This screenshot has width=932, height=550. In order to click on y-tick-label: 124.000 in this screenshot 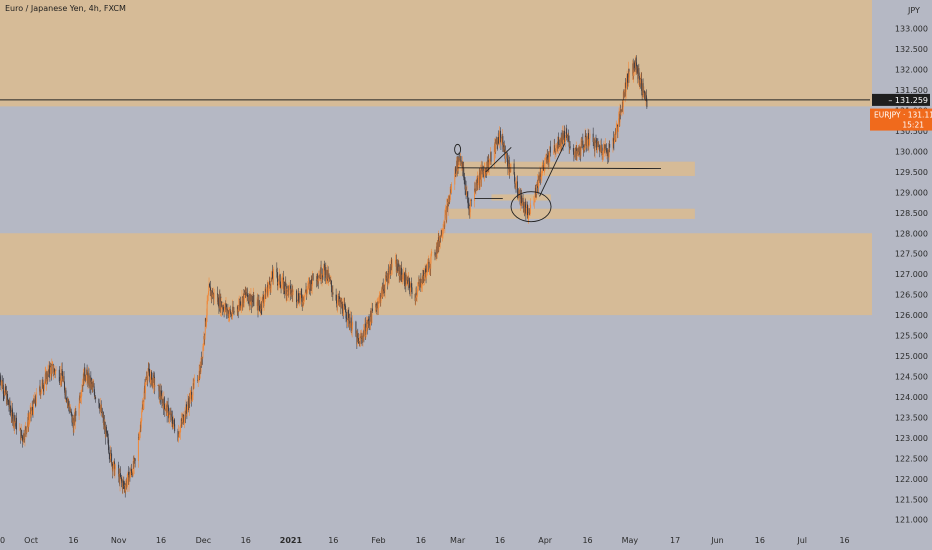, I will do `click(911, 397)`.